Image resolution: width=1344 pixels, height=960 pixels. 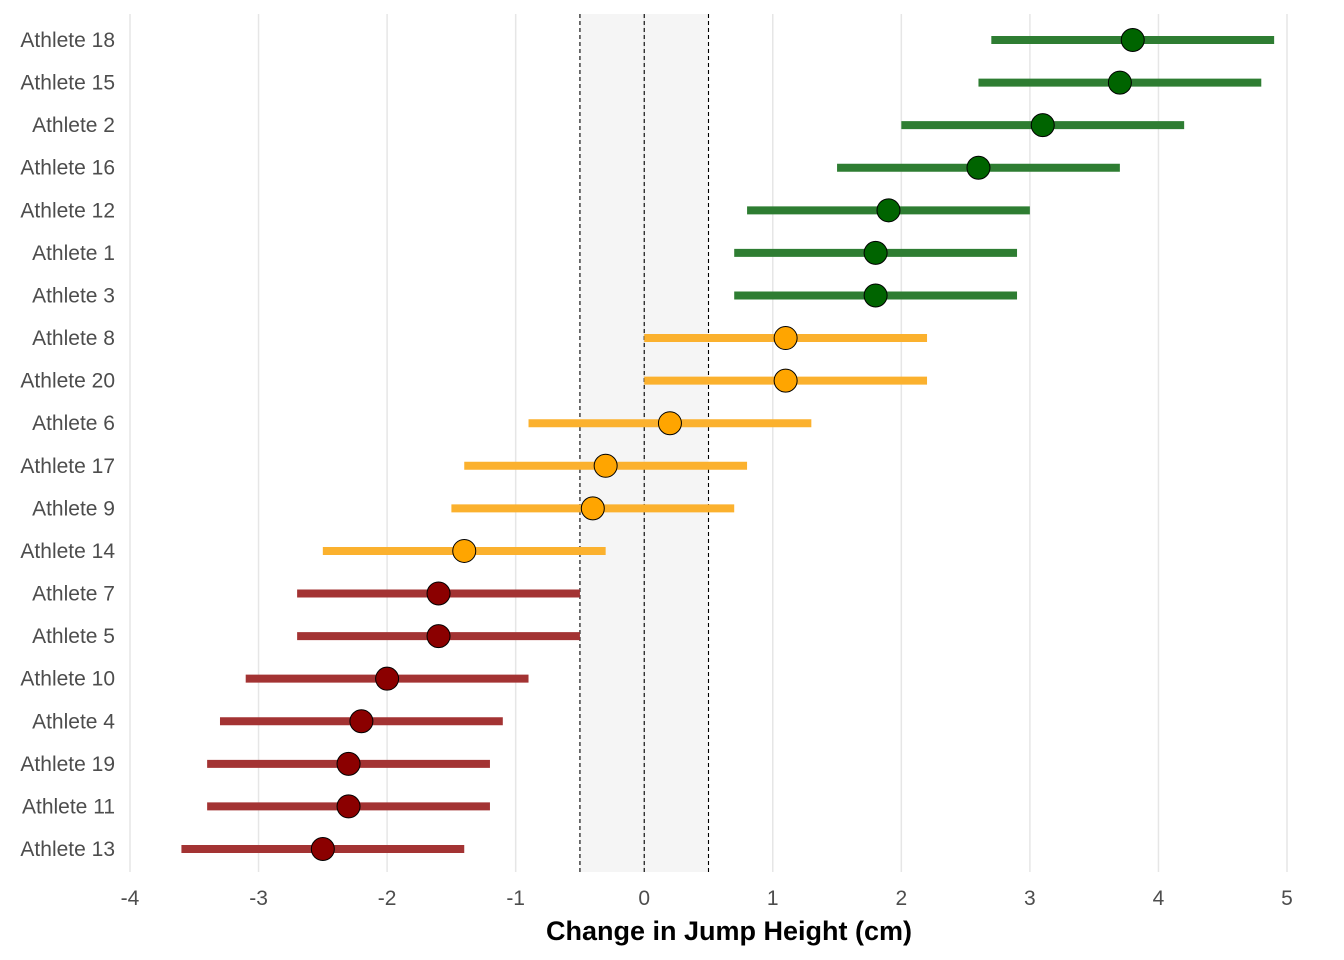 What do you see at coordinates (67, 849) in the screenshot?
I see `athlete-label: Athlete 13` at bounding box center [67, 849].